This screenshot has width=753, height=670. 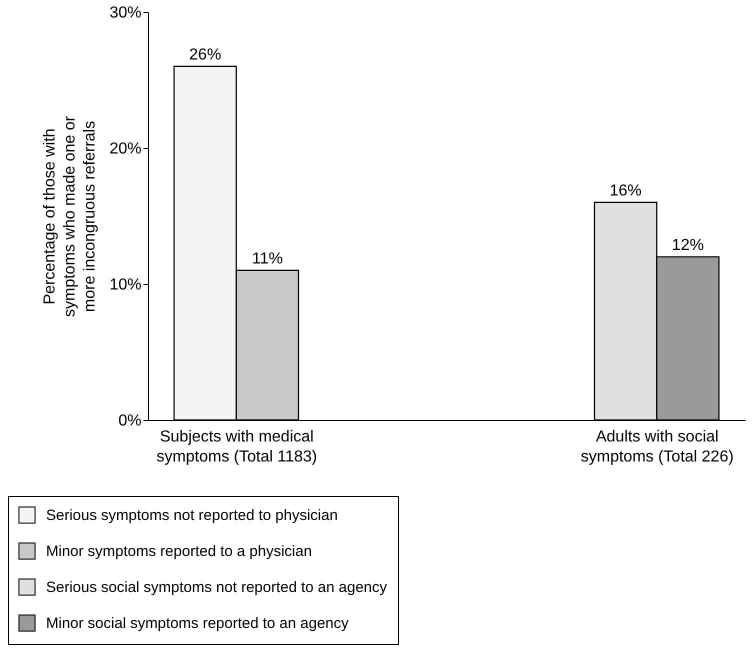 I want to click on y-tick-label: 30%, so click(x=125, y=13).